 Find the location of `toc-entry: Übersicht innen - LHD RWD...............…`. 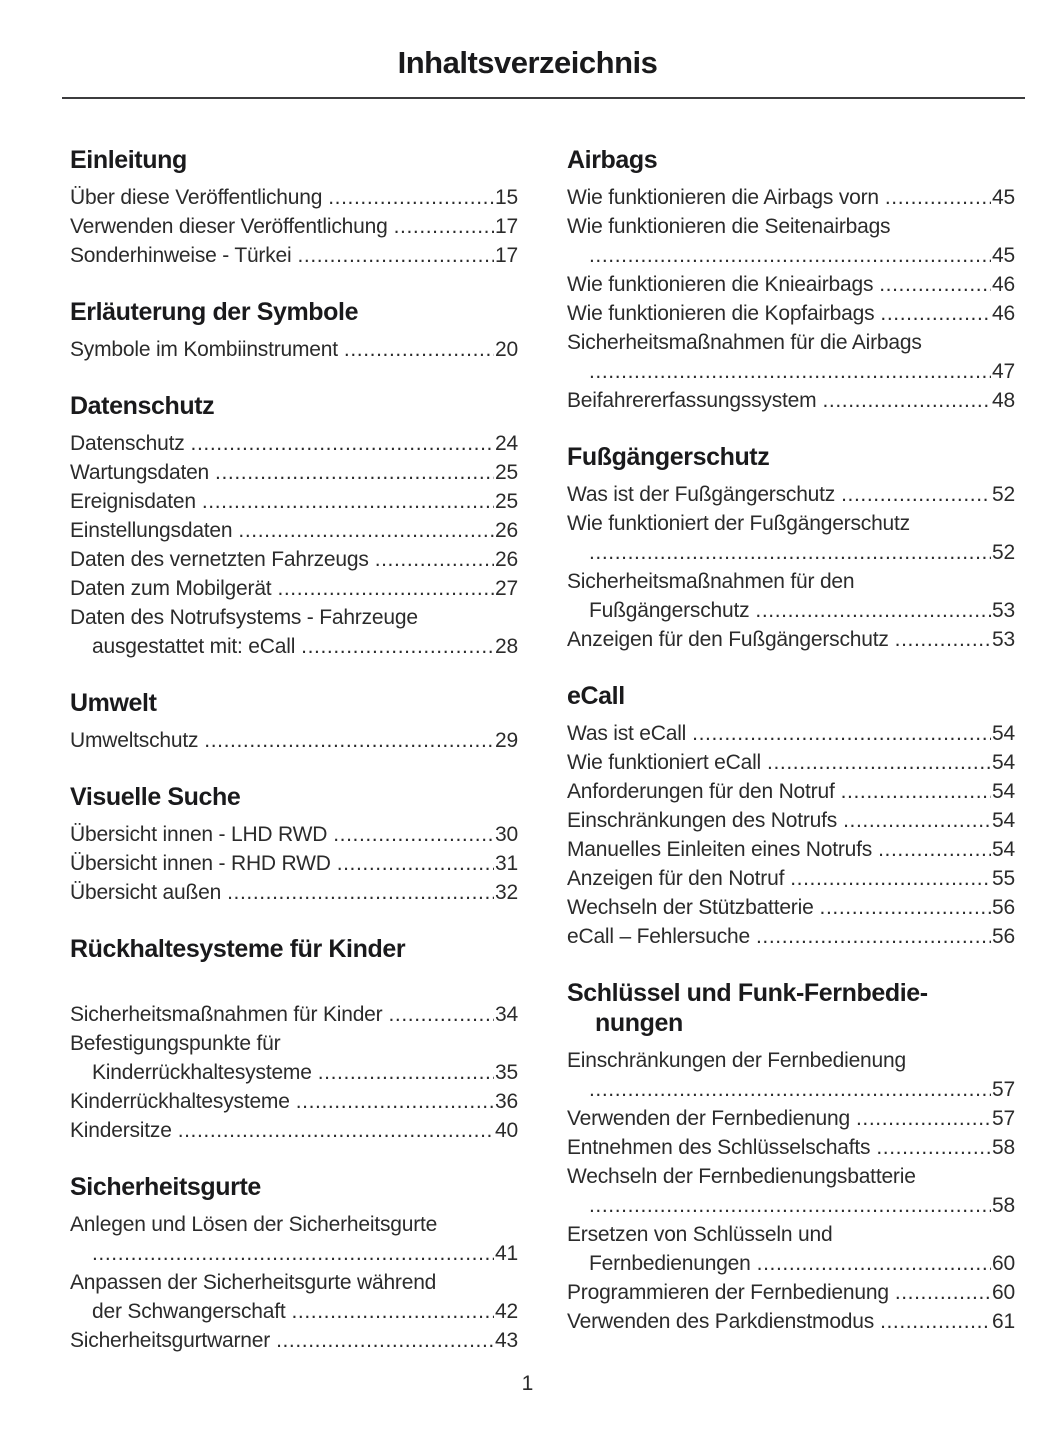

toc-entry: Übersicht innen - LHD RWD...............… is located at coordinates (294, 834).